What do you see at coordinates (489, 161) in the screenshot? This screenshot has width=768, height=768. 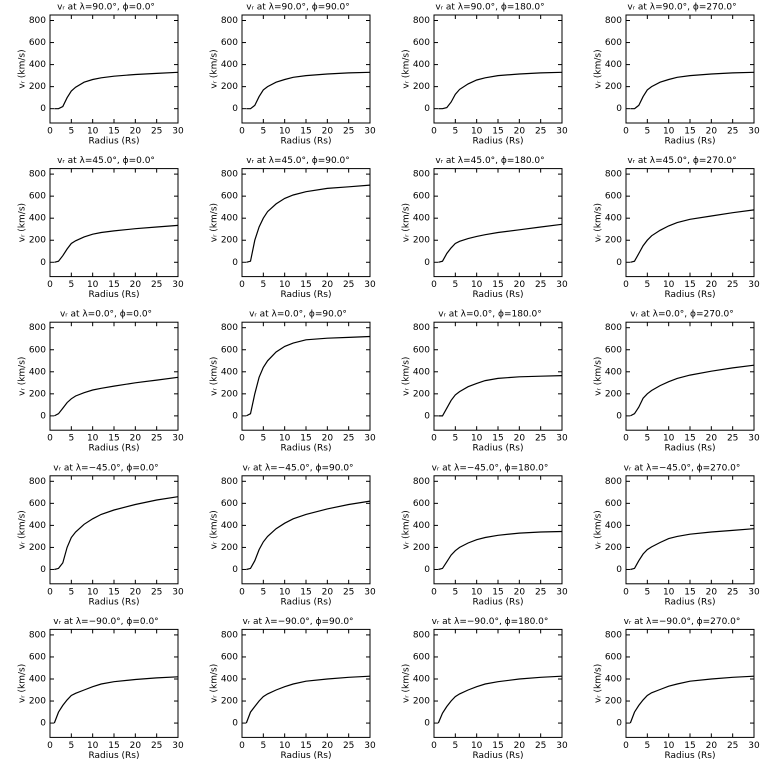 I see `chart-title: vᵣ at λ=45.0°, ϕ=180.0°` at bounding box center [489, 161].